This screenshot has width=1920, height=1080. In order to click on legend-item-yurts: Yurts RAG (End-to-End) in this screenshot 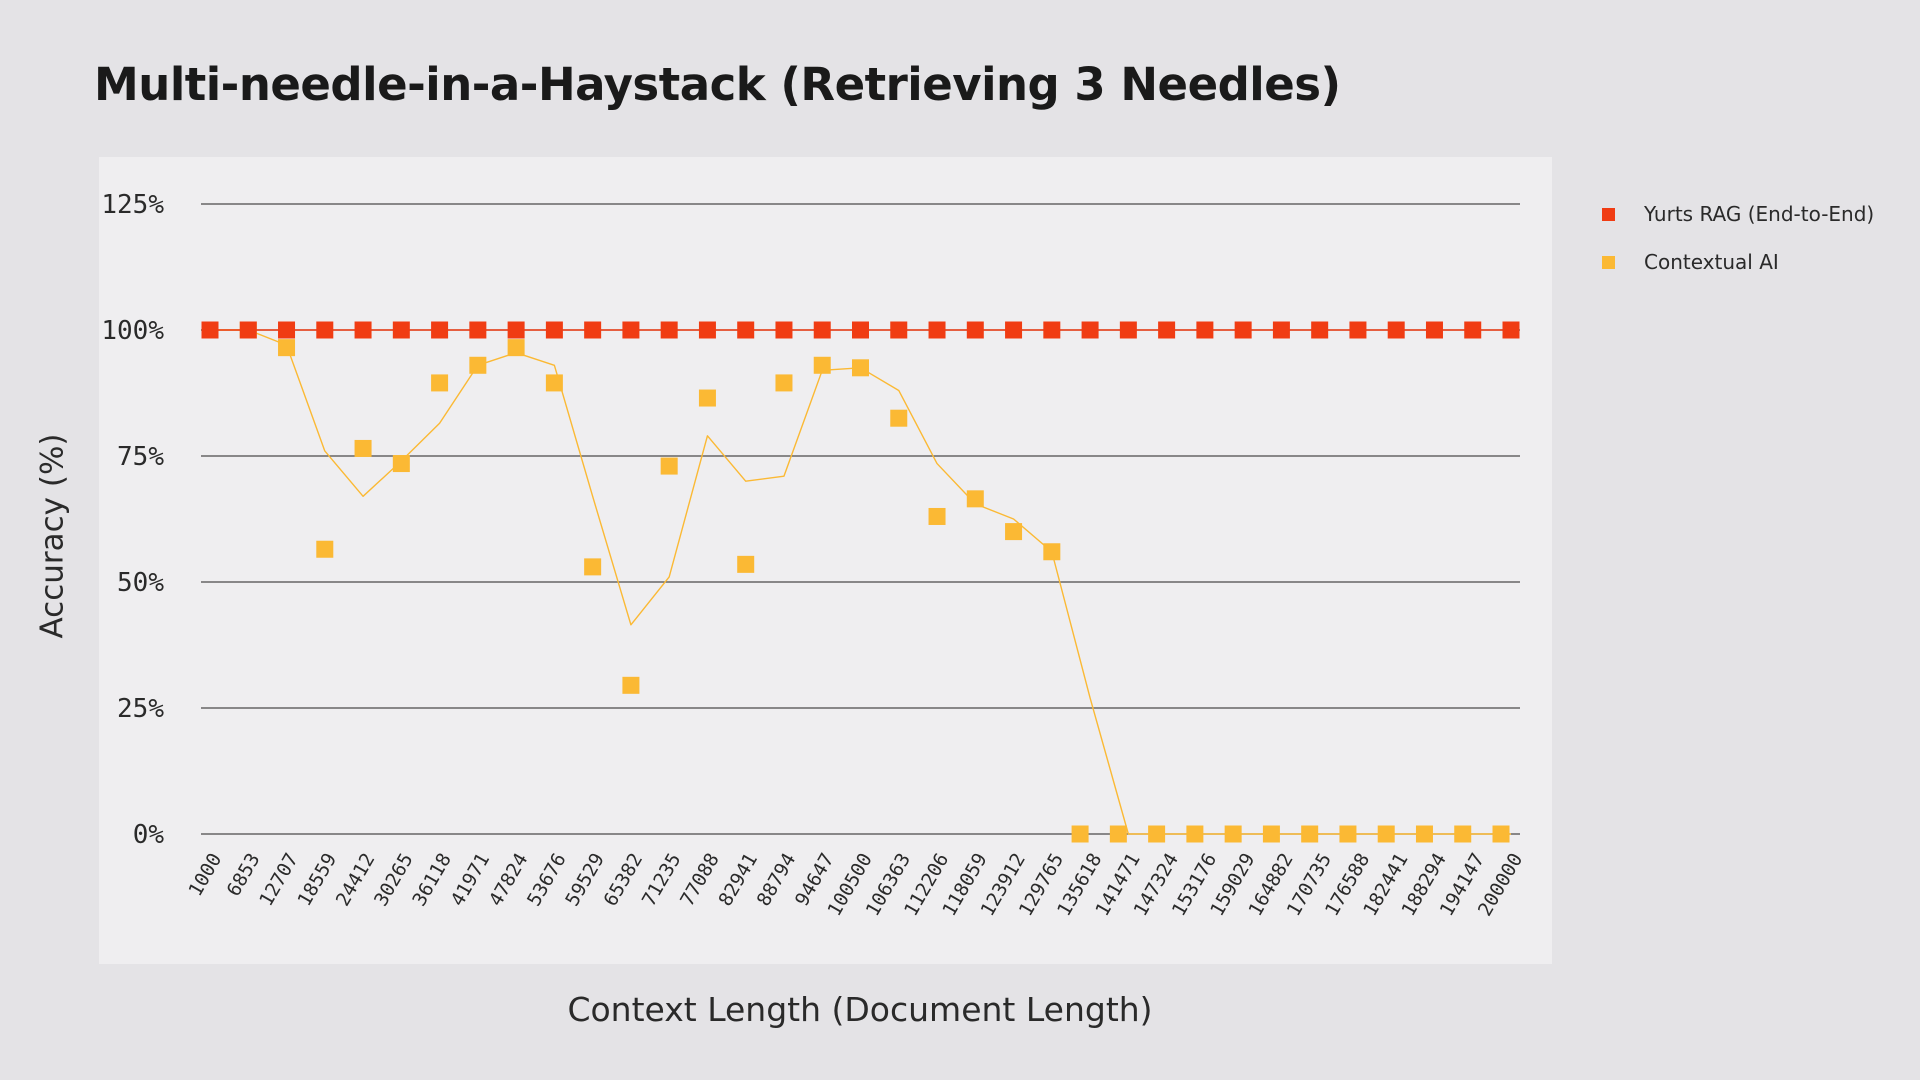, I will do `click(1752, 214)`.